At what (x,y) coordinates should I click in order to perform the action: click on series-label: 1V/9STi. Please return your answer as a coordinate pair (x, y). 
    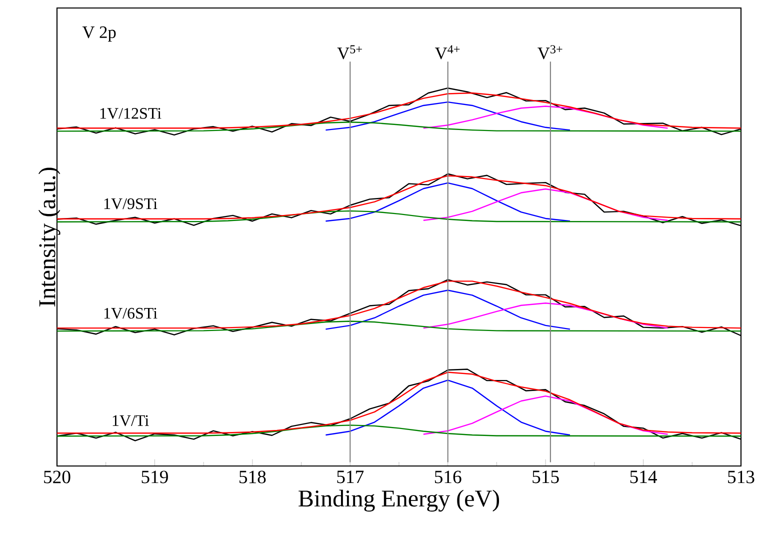
    Looking at the image, I should click on (131, 204).